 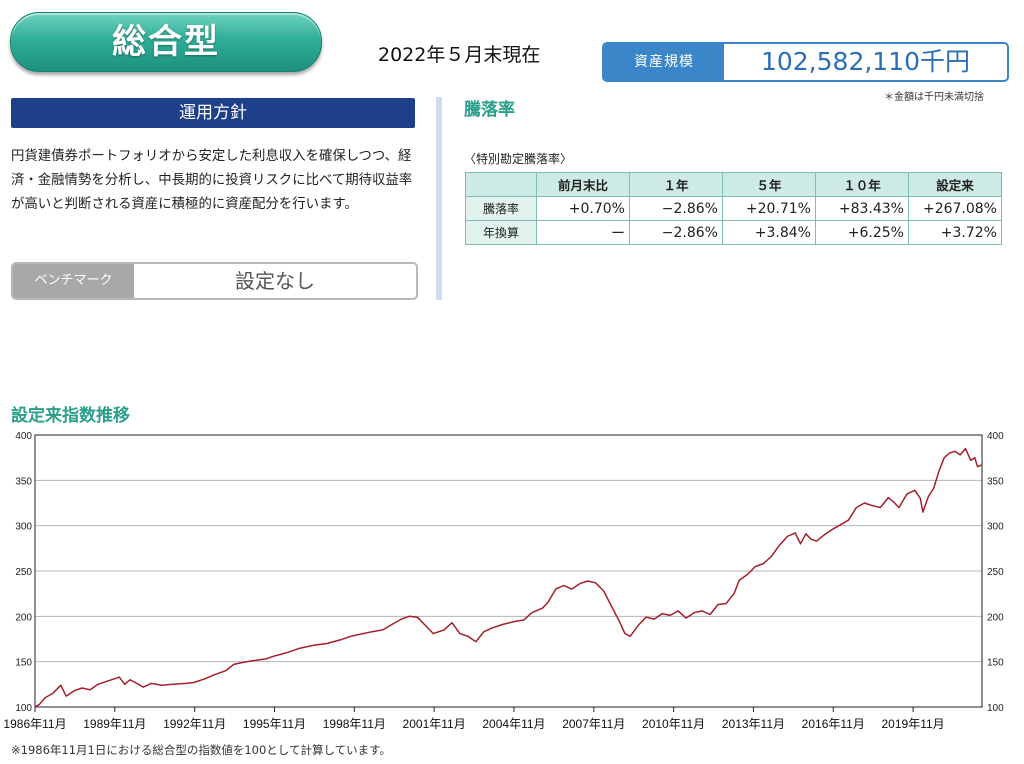 I want to click on asset-size-label: 資産規模, so click(x=664, y=62).